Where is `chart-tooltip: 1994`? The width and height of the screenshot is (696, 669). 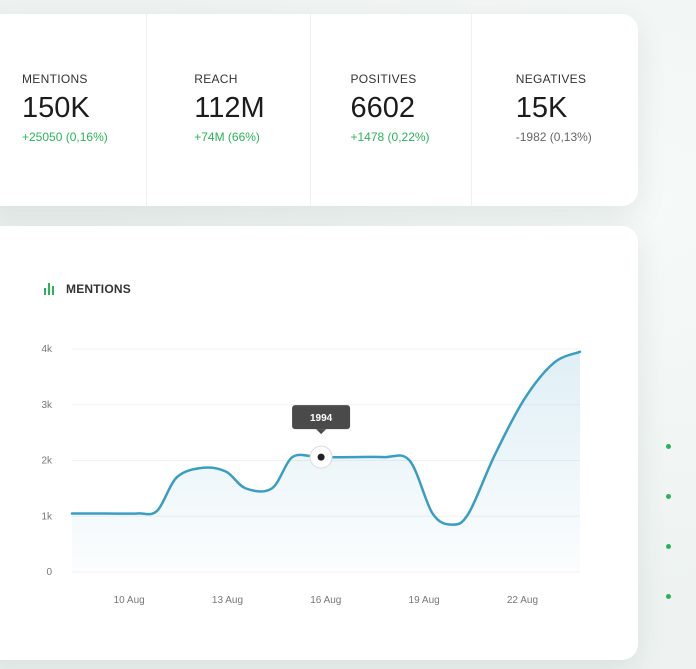
chart-tooltip: 1994 is located at coordinates (321, 437).